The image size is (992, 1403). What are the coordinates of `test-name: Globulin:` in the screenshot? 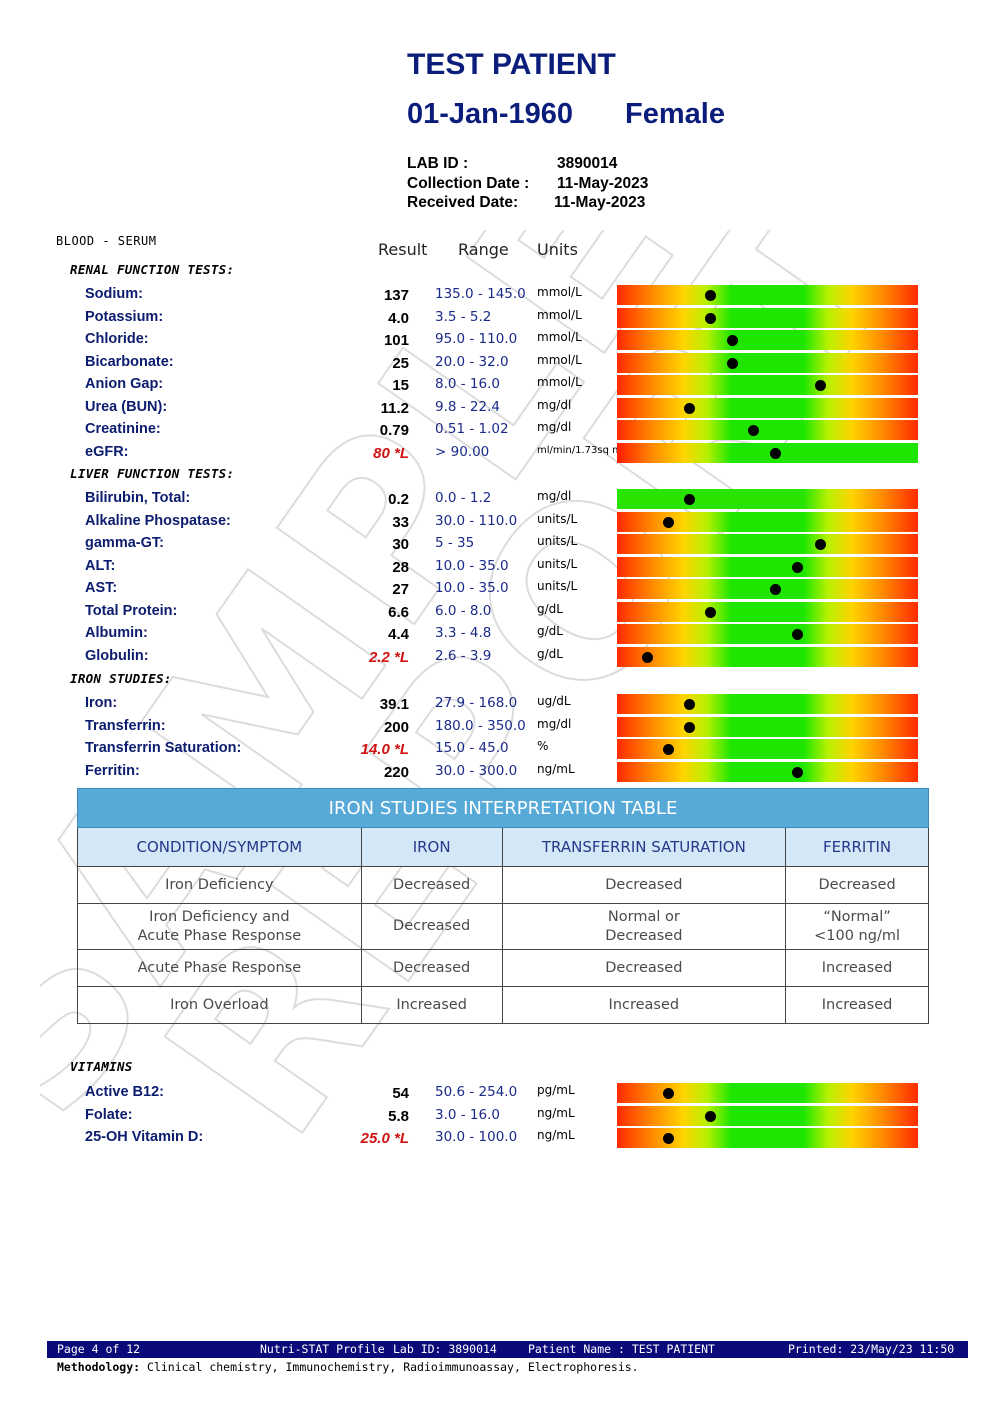 It's located at (117, 655).